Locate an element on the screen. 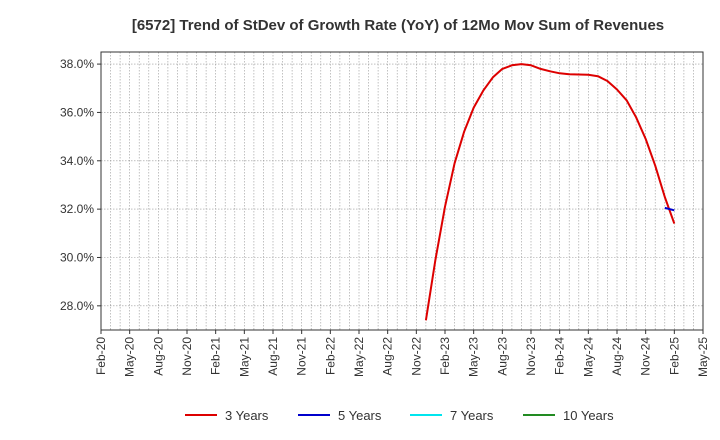 This screenshot has width=720, height=440. x-tick-label: Aug-24 is located at coordinates (617, 356).